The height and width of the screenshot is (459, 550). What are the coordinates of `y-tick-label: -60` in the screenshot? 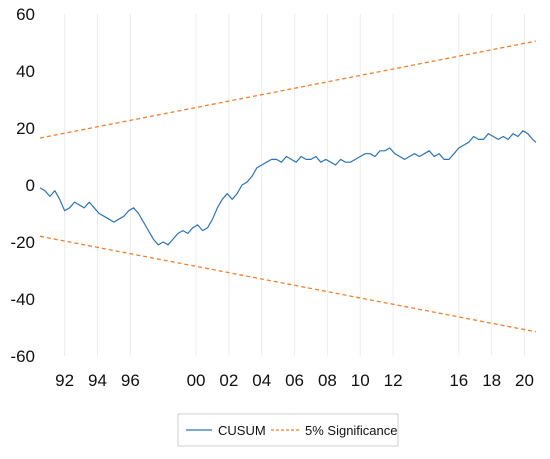 It's located at (22, 356).